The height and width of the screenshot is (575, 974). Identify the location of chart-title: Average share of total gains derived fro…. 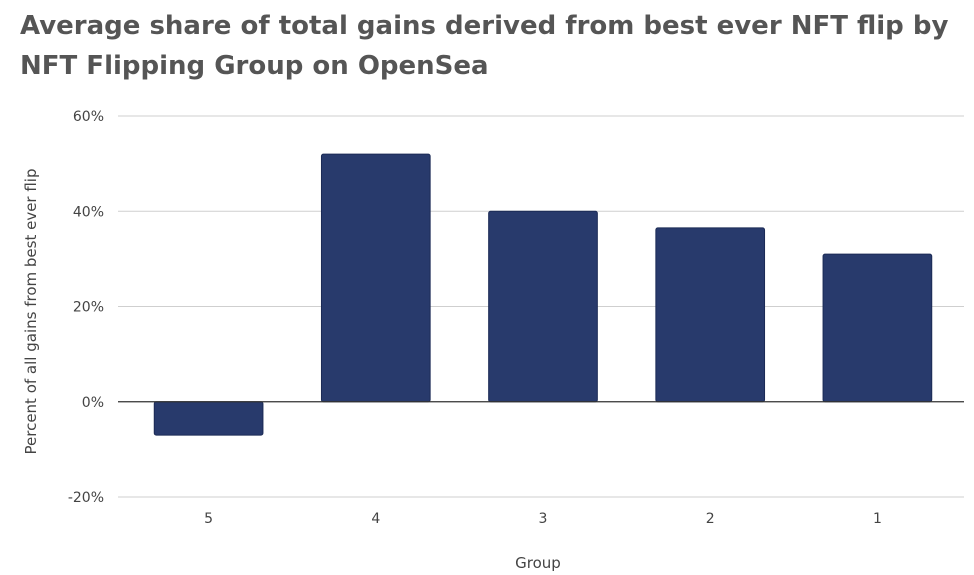
(484, 46).